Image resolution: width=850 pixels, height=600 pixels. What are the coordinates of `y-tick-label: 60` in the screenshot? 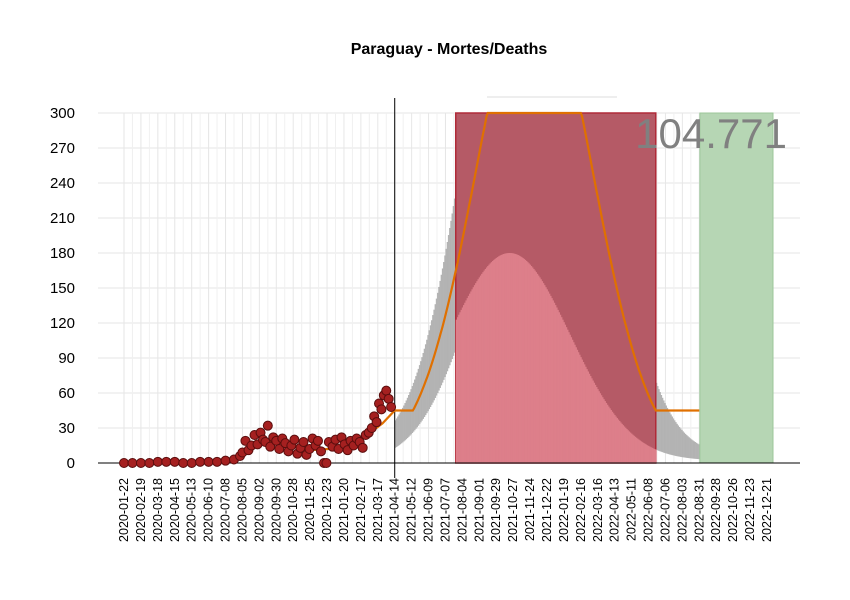 It's located at (66, 393).